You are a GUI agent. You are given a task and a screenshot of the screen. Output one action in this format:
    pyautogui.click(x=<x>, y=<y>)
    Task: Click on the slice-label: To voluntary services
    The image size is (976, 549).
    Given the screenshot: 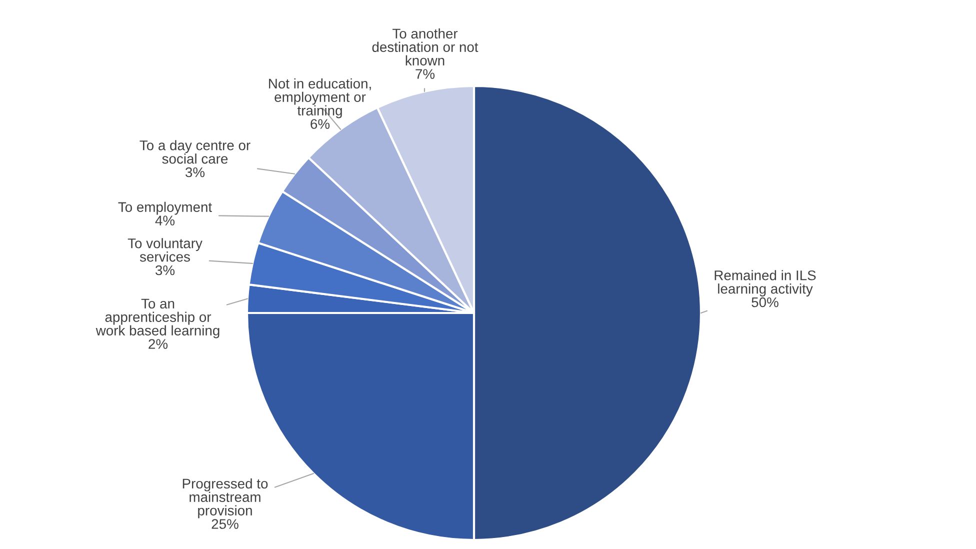 What is the action you would take?
    pyautogui.click(x=165, y=250)
    